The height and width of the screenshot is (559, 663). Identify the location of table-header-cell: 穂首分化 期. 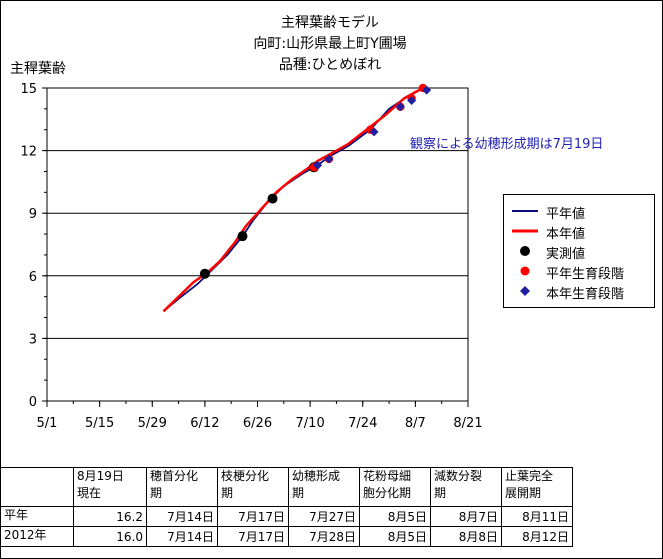
(182, 487).